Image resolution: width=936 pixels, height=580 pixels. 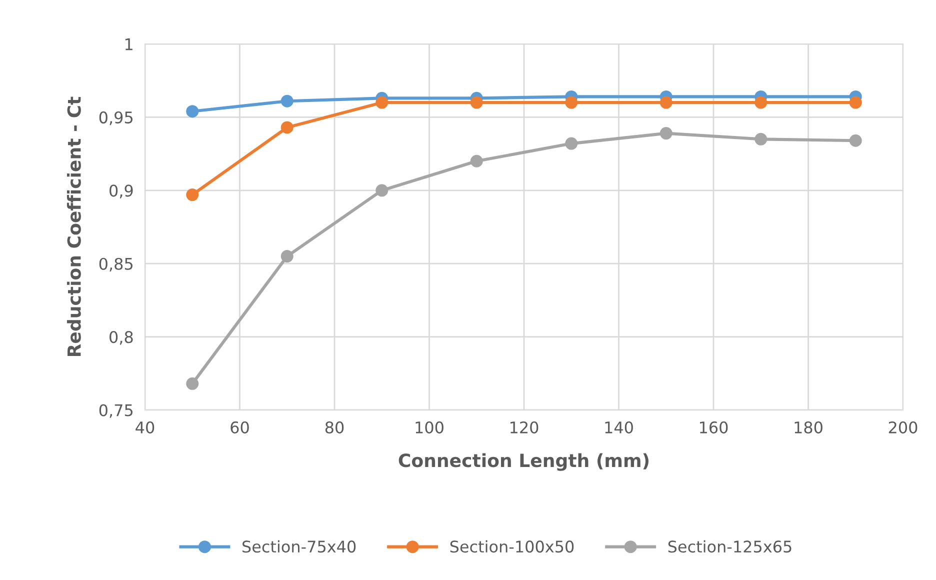 What do you see at coordinates (903, 427) in the screenshot?
I see `x-tick-label: 200` at bounding box center [903, 427].